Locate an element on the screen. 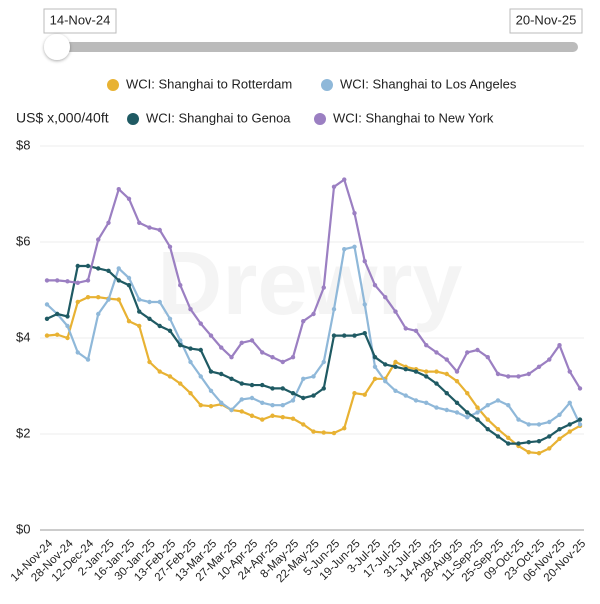 The height and width of the screenshot is (604, 600). y-tick-label: $0 is located at coordinates (23, 528).